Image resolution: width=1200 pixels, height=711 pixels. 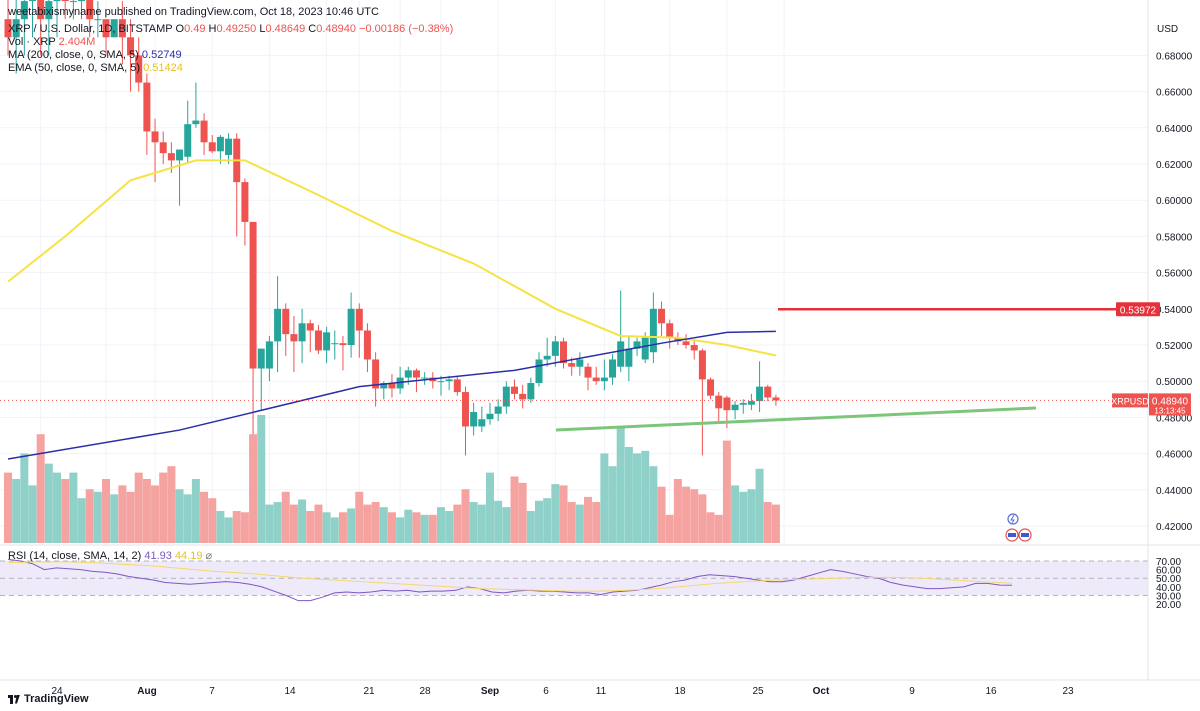 What do you see at coordinates (209, 556) in the screenshot?
I see `rsi-empty-symbol: ⌀` at bounding box center [209, 556].